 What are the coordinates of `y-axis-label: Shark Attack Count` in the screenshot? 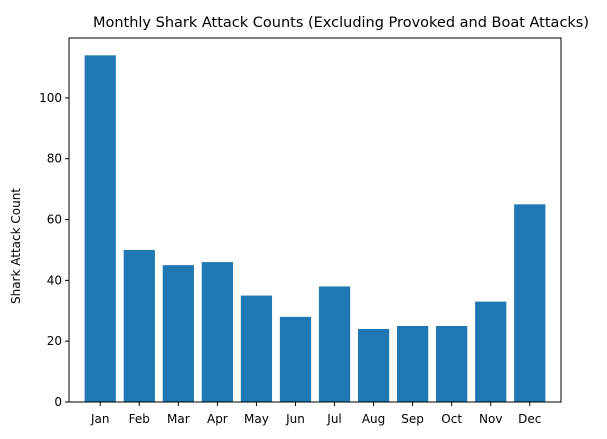 It's located at (16, 246).